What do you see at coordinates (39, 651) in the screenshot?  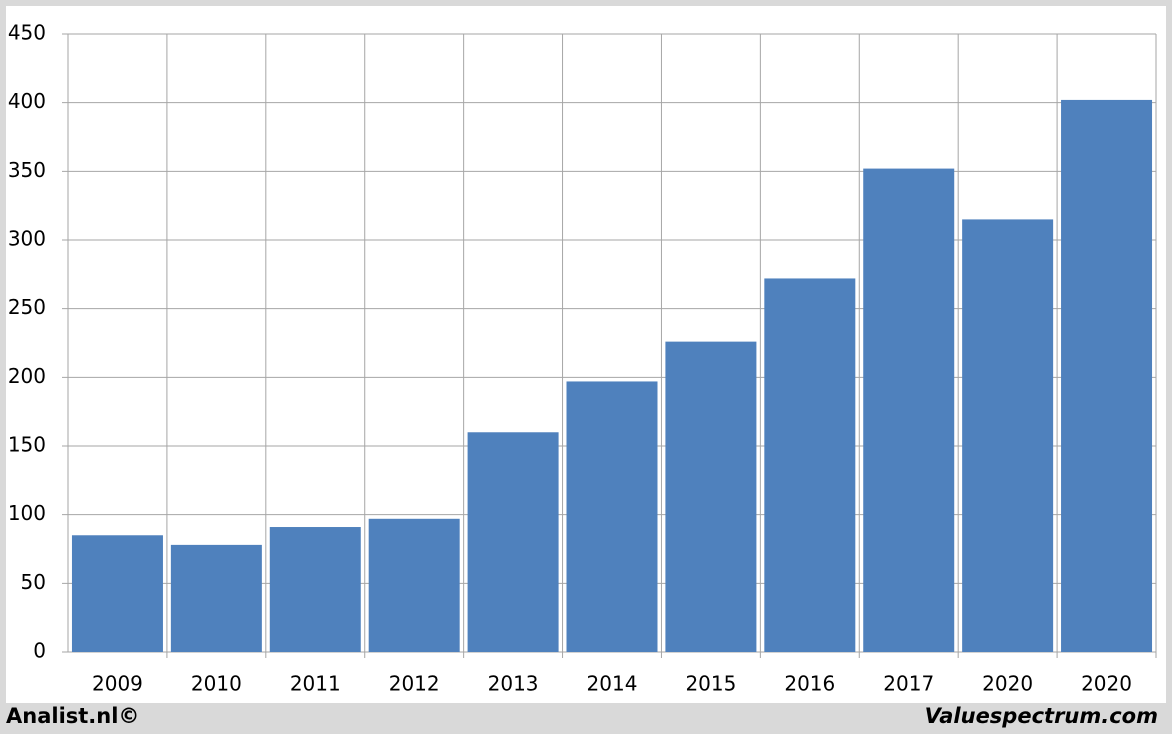 I see `y-tick-label: 0` at bounding box center [39, 651].